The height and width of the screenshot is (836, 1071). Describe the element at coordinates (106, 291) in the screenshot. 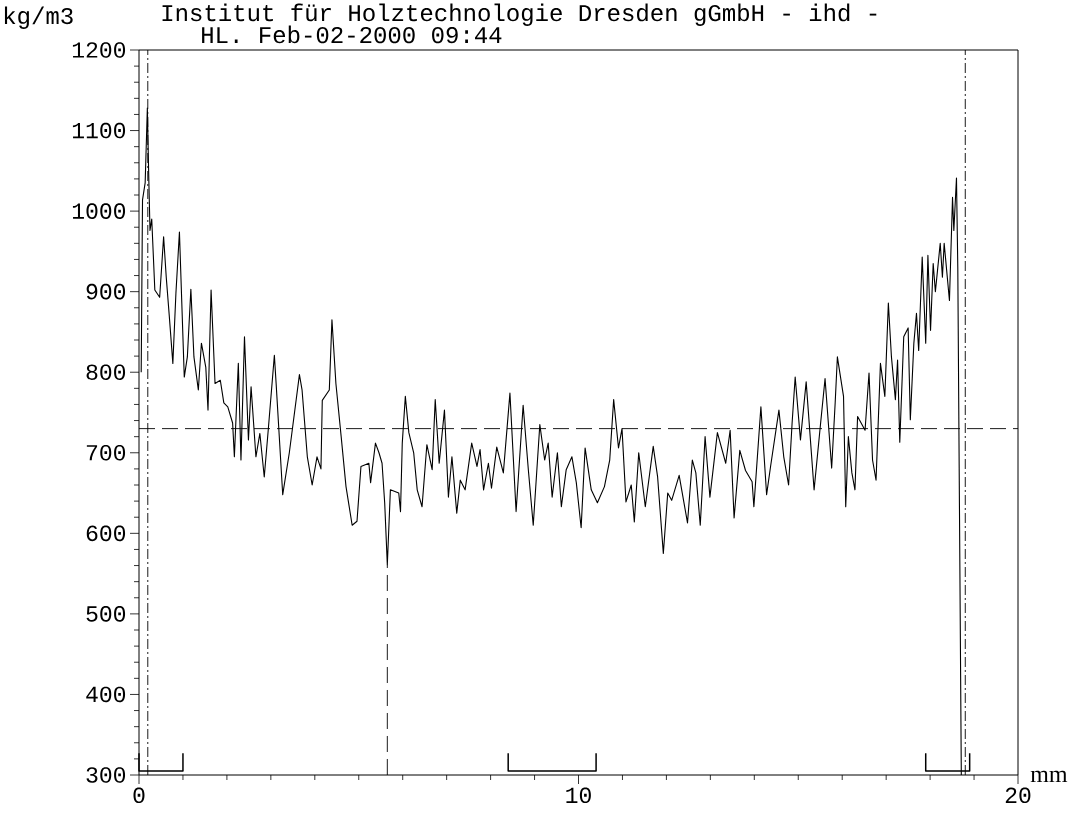

I see `y-tick-label: 900` at that location.